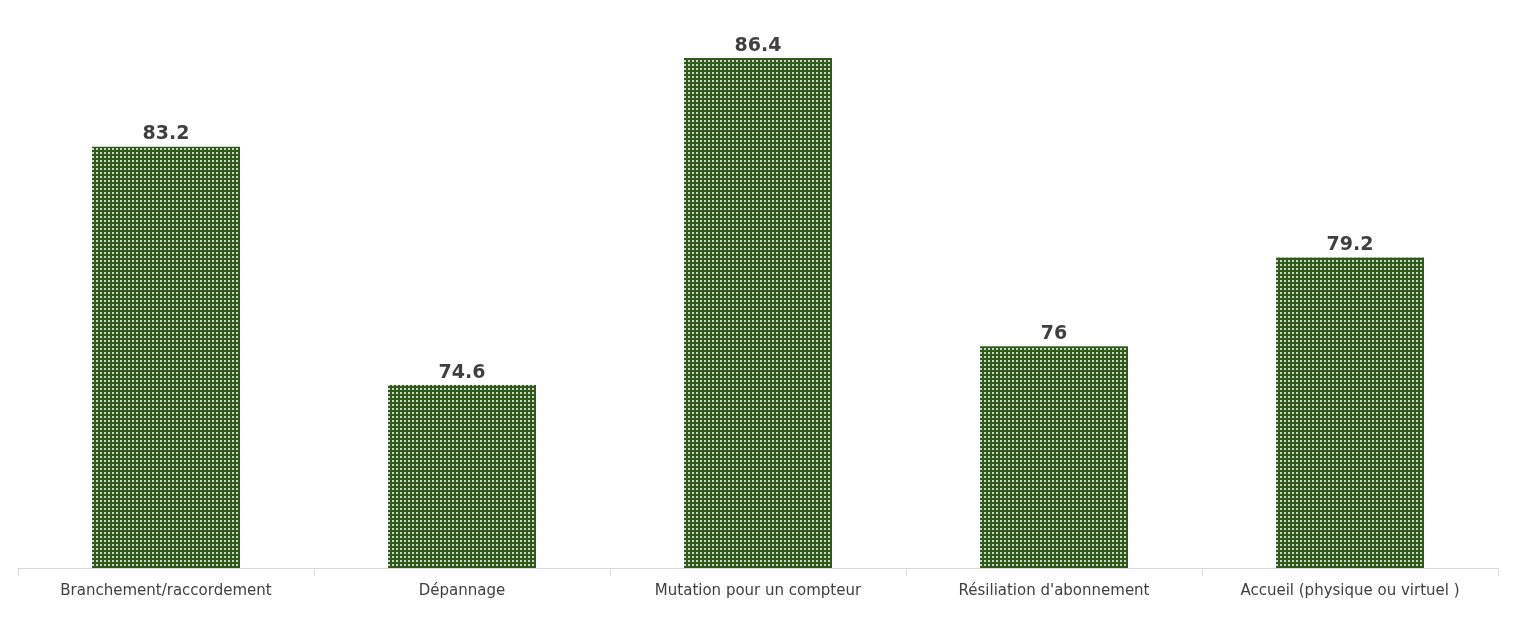  What do you see at coordinates (1054, 589) in the screenshot?
I see `x-tick-label: Résiliation d'abonnement` at bounding box center [1054, 589].